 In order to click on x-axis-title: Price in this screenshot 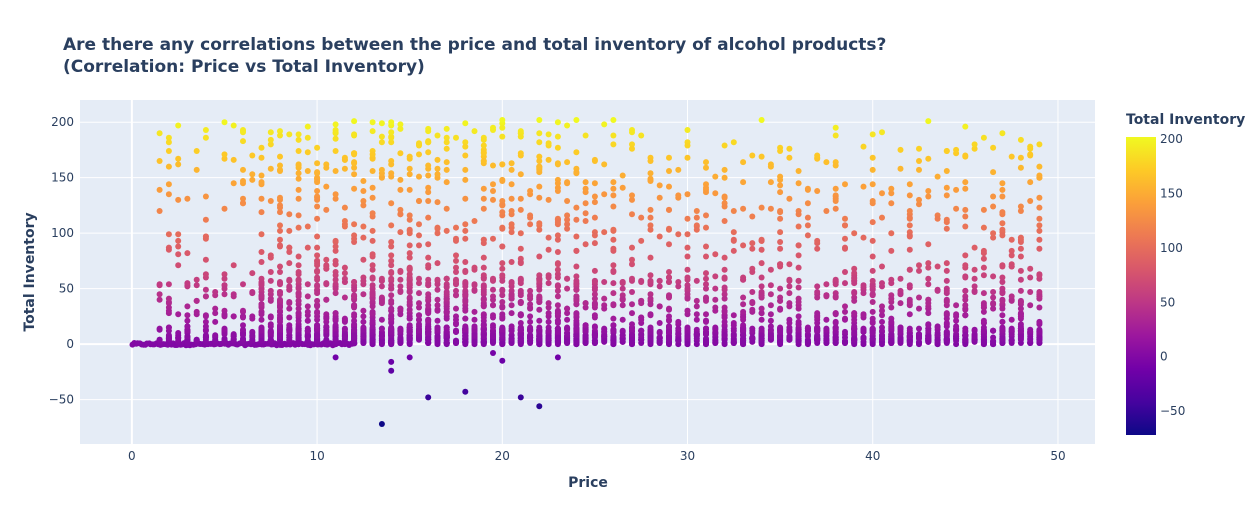, I will do `click(588, 483)`.